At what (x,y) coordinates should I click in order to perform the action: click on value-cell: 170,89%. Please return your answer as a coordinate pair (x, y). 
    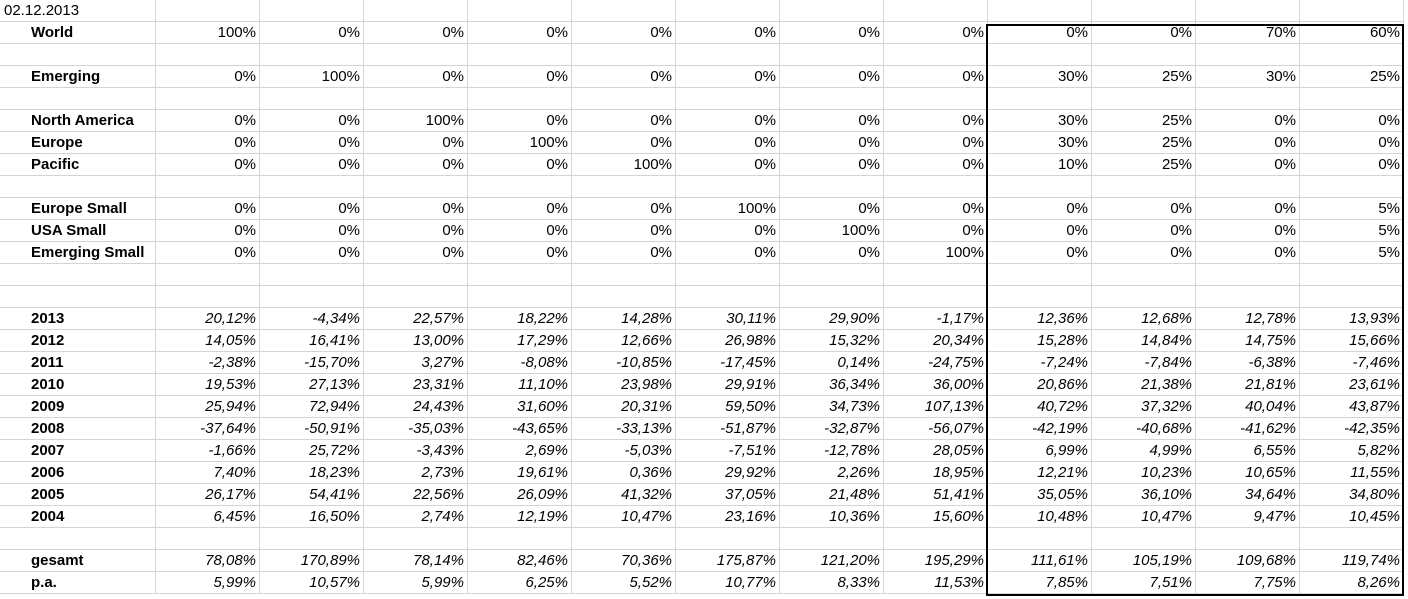
    Looking at the image, I should click on (312, 561).